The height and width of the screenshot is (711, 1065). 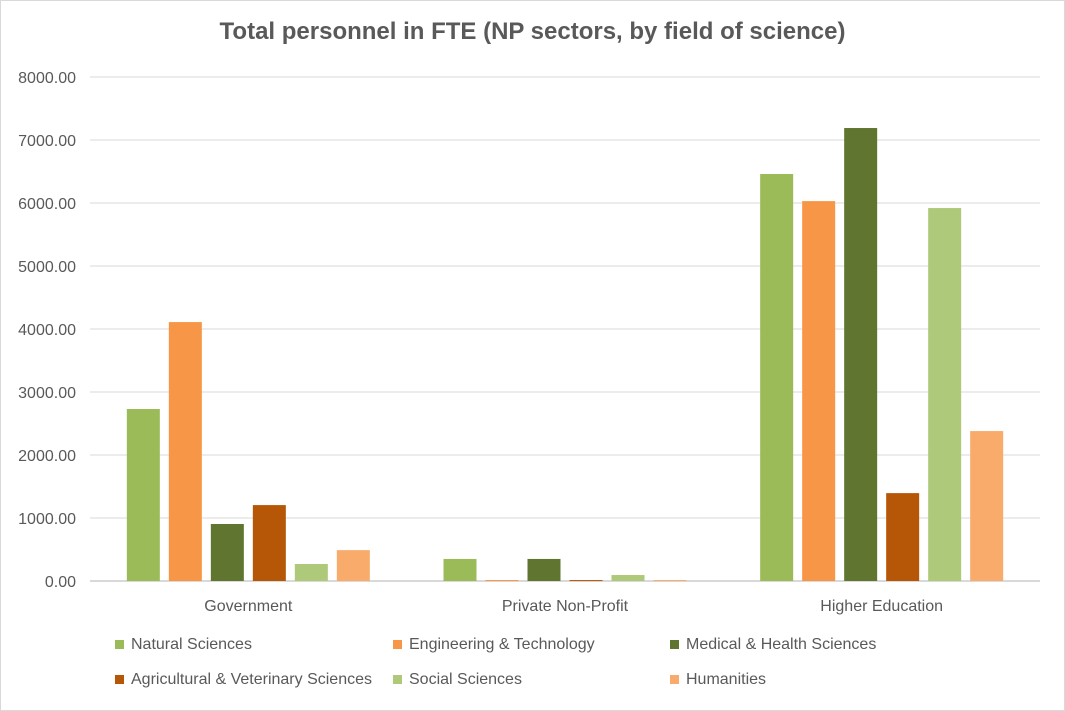 What do you see at coordinates (465, 679) in the screenshot?
I see `legend-label: Social Sciences` at bounding box center [465, 679].